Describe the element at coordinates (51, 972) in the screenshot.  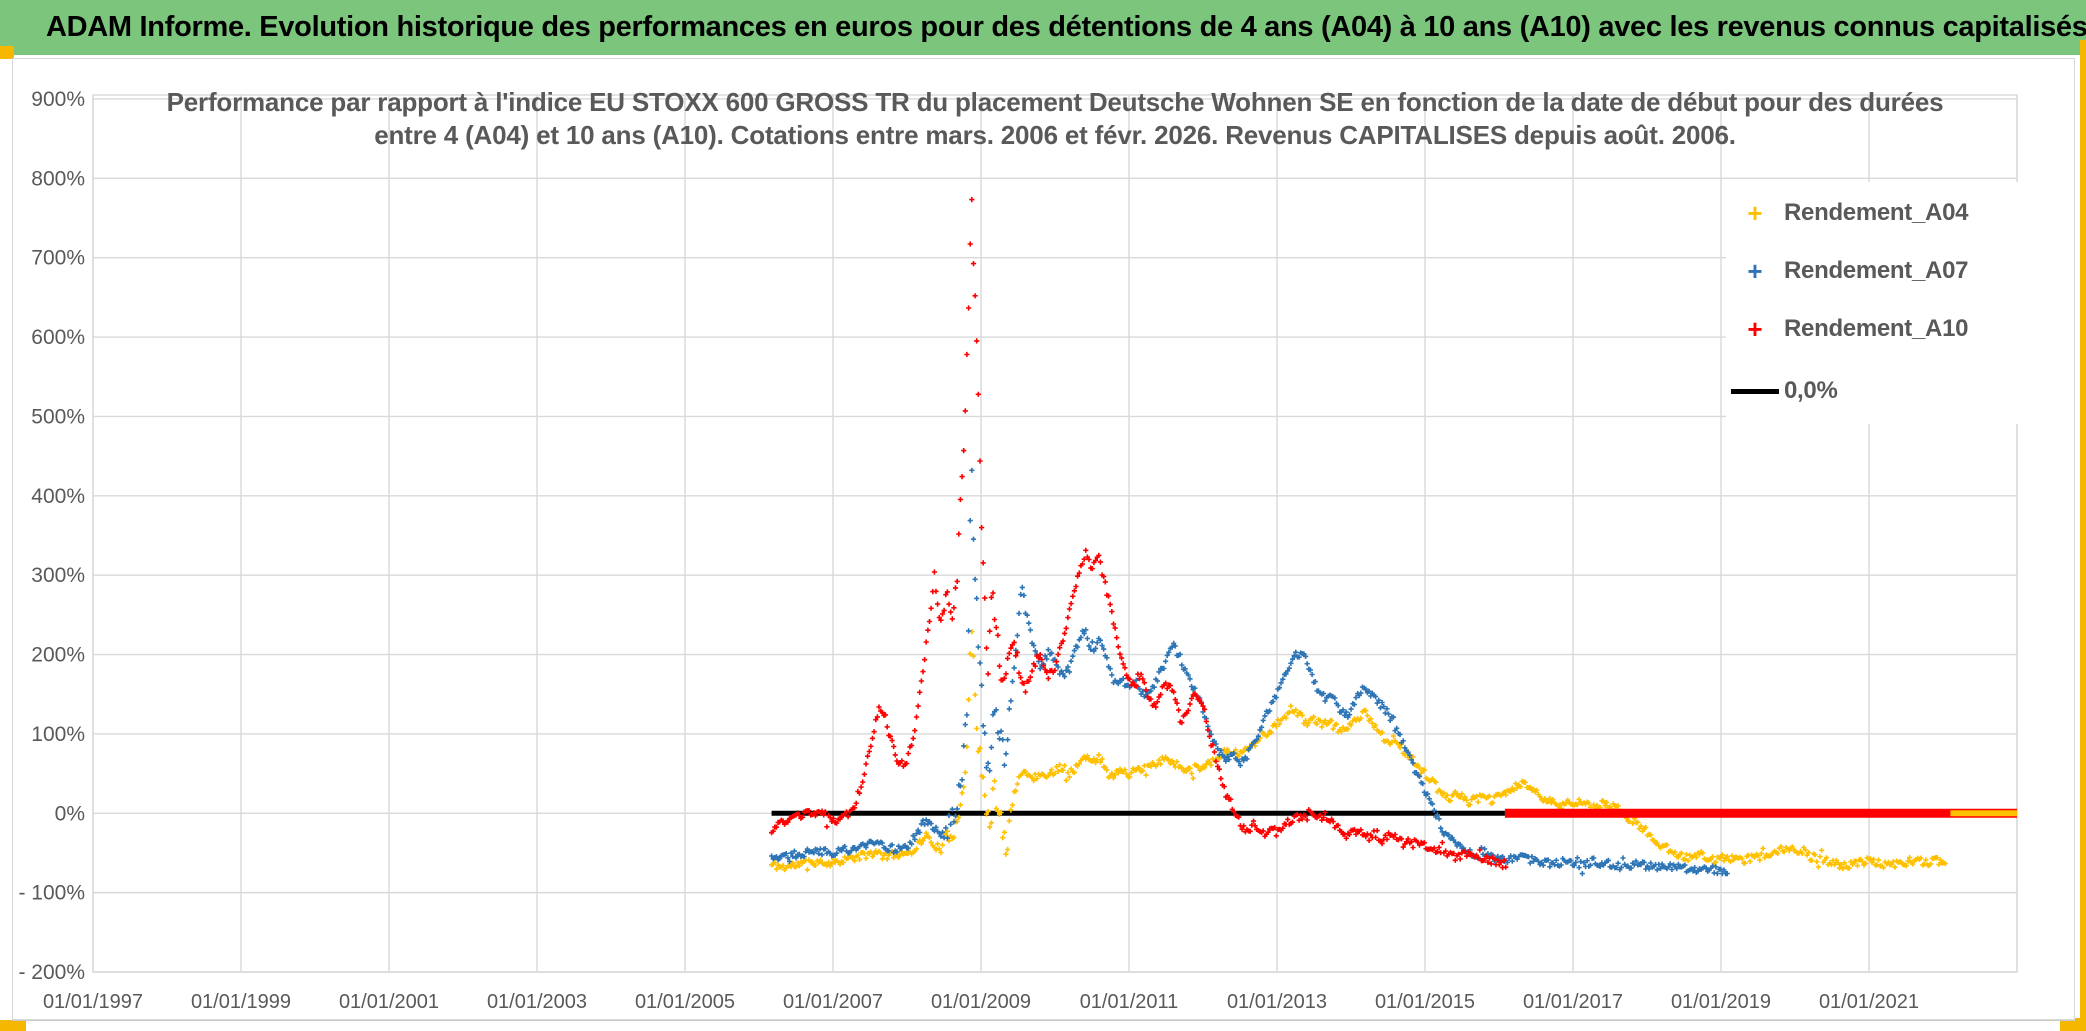
I see `y-axis-tick-label: - 200%` at that location.